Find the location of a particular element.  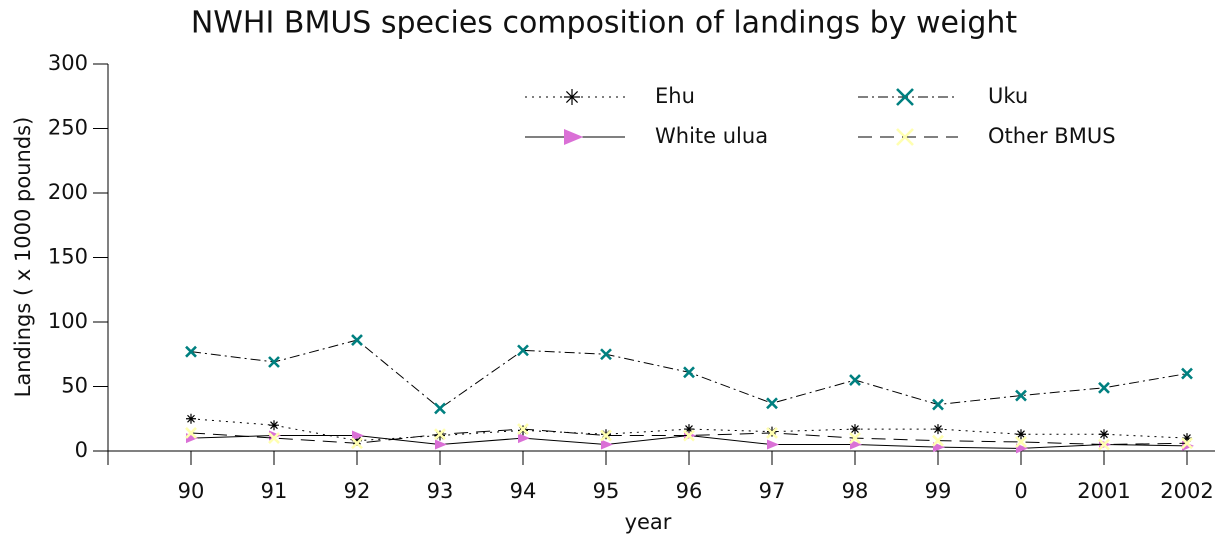

x-tick-label: 99 is located at coordinates (938, 491).